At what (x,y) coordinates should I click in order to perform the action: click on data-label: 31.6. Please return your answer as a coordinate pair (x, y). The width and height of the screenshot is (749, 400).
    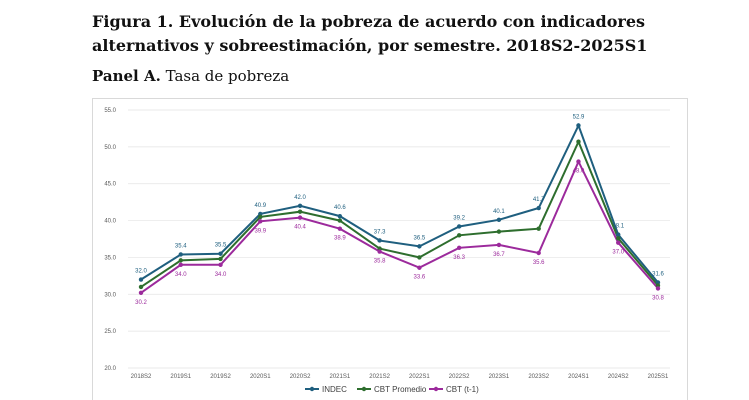
    Looking at the image, I should click on (658, 274).